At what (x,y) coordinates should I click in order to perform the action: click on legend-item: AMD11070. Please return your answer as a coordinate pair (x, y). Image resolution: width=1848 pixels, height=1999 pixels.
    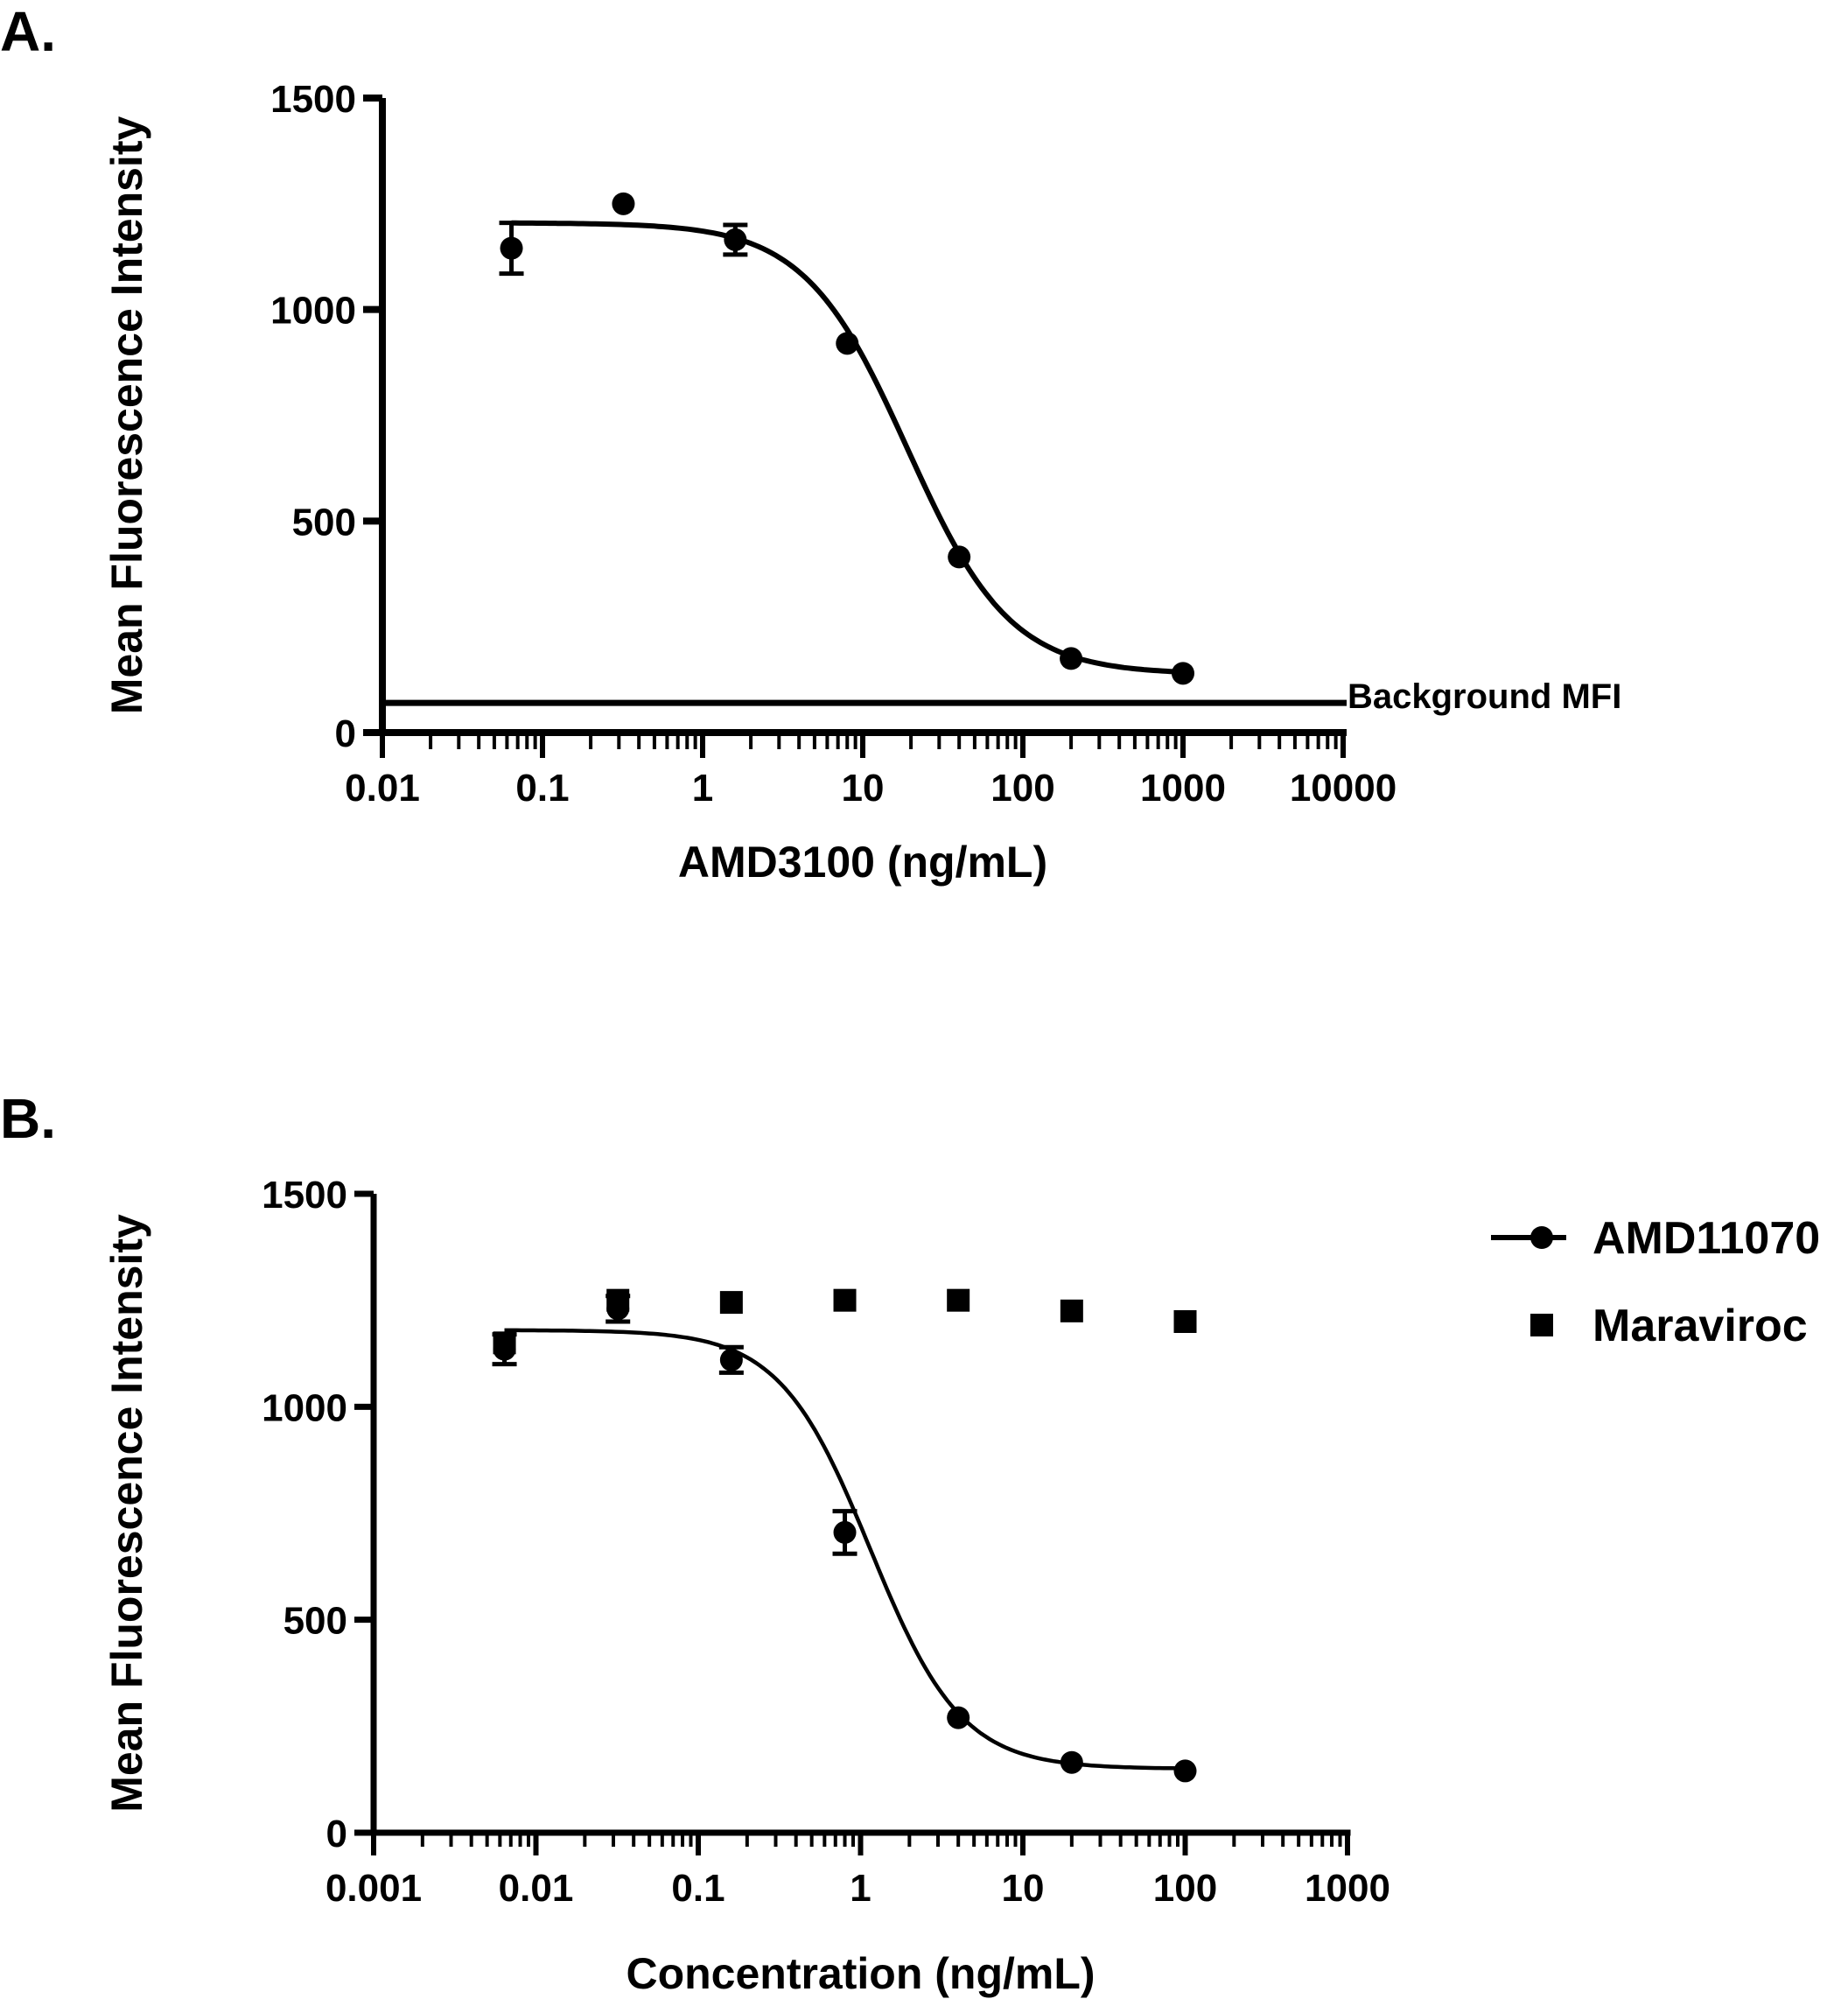
    Looking at the image, I should click on (1655, 1238).